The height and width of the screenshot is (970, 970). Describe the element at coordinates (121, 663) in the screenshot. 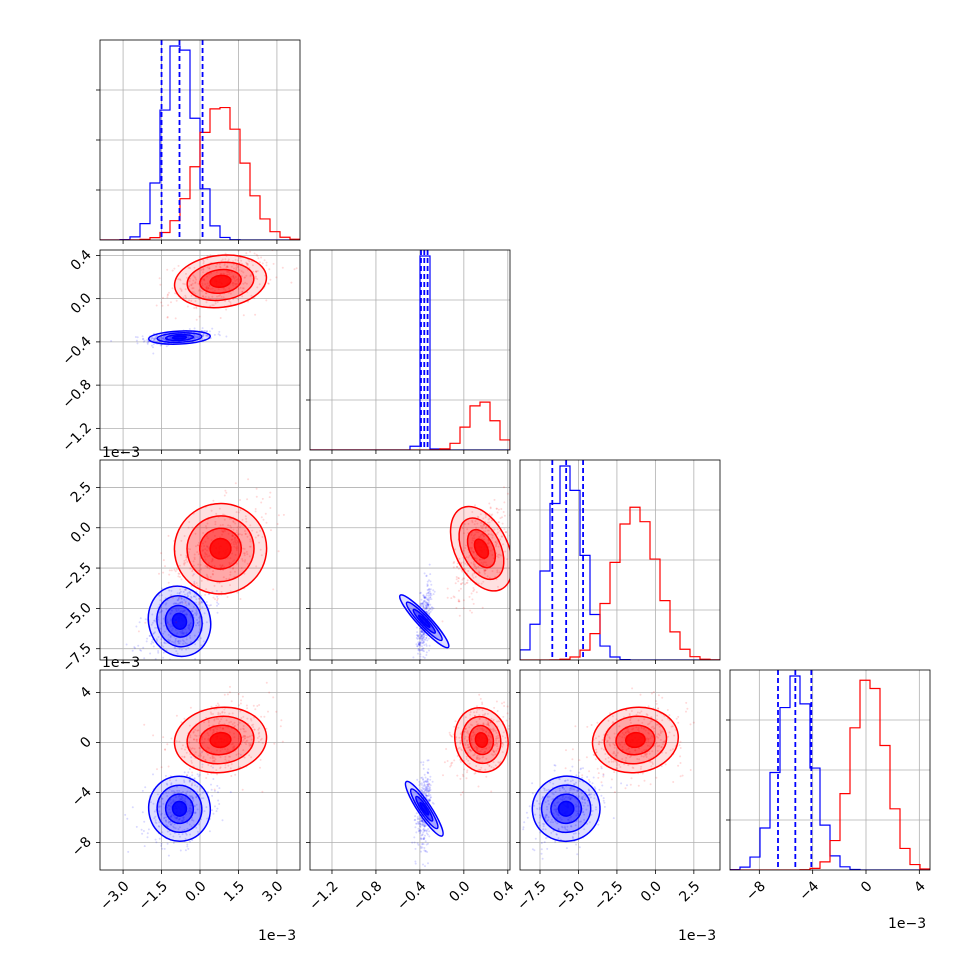

I see `offset-label: 1e−3` at that location.